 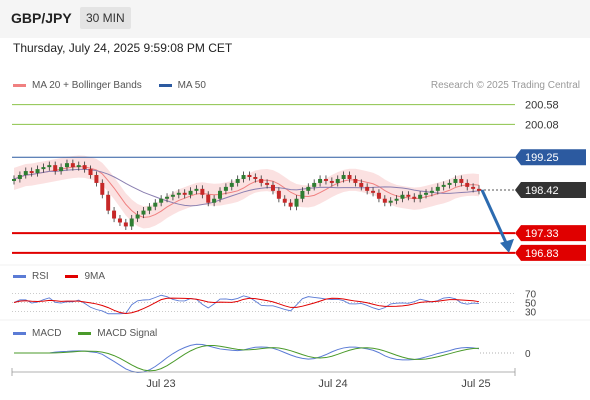 I want to click on macd-zero-label: 0, so click(x=528, y=354).